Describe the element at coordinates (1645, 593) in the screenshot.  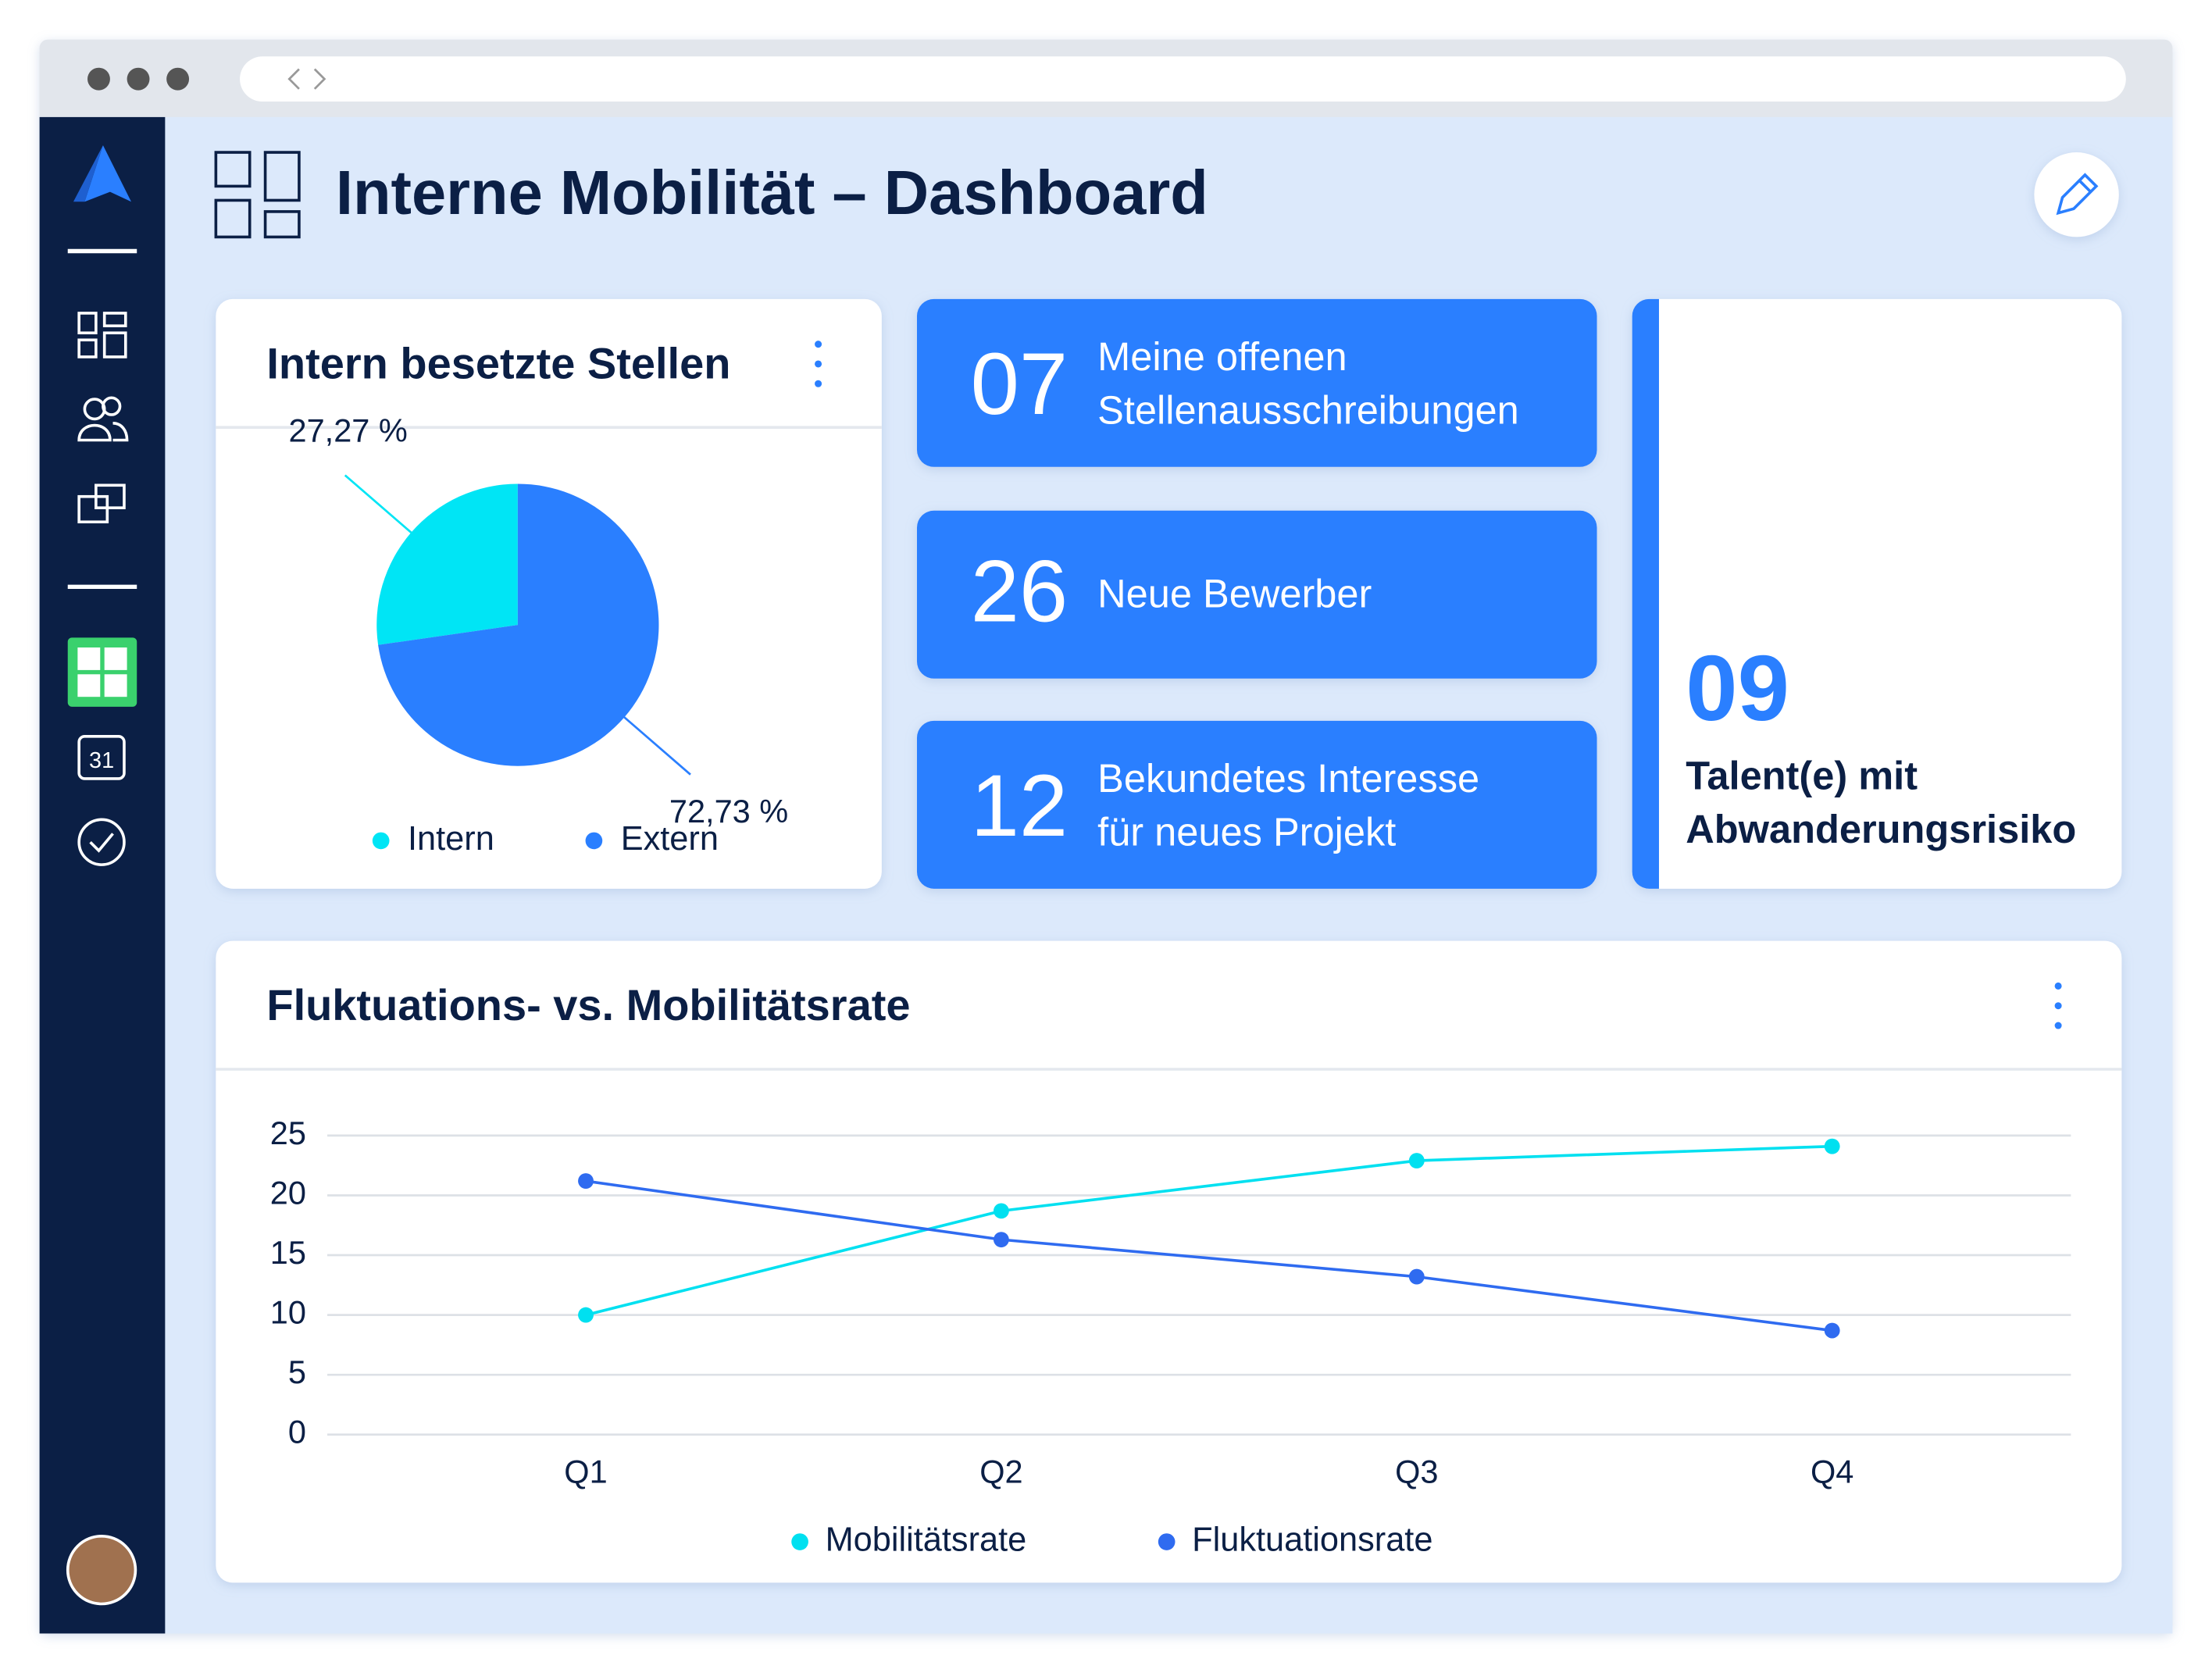
I see `risk-card-bar` at that location.